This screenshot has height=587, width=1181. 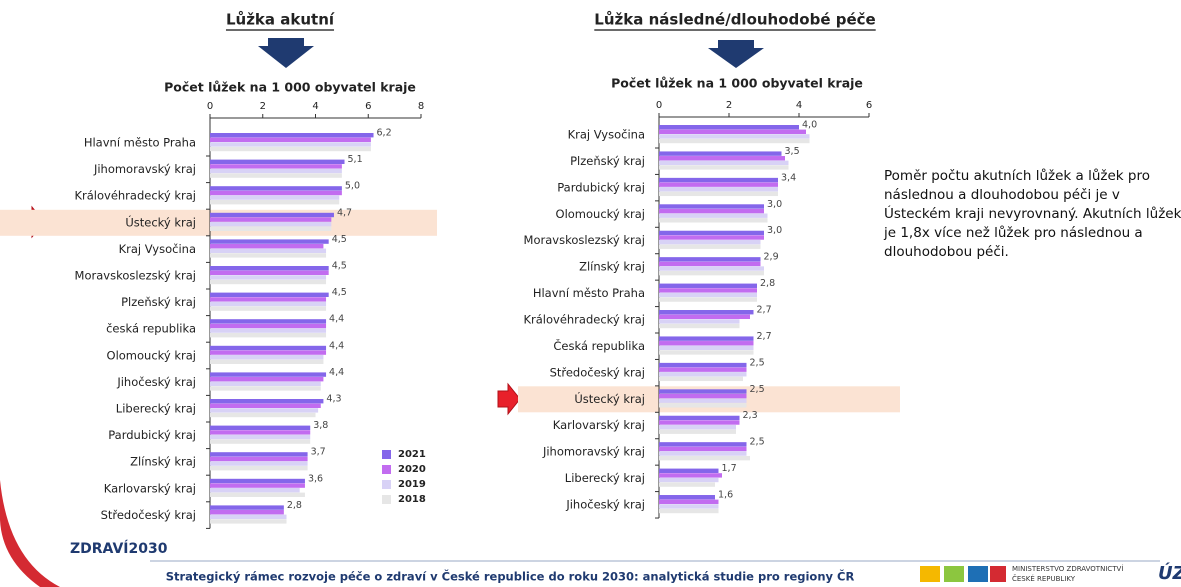 I want to click on value-label: 6,2, so click(x=384, y=133).